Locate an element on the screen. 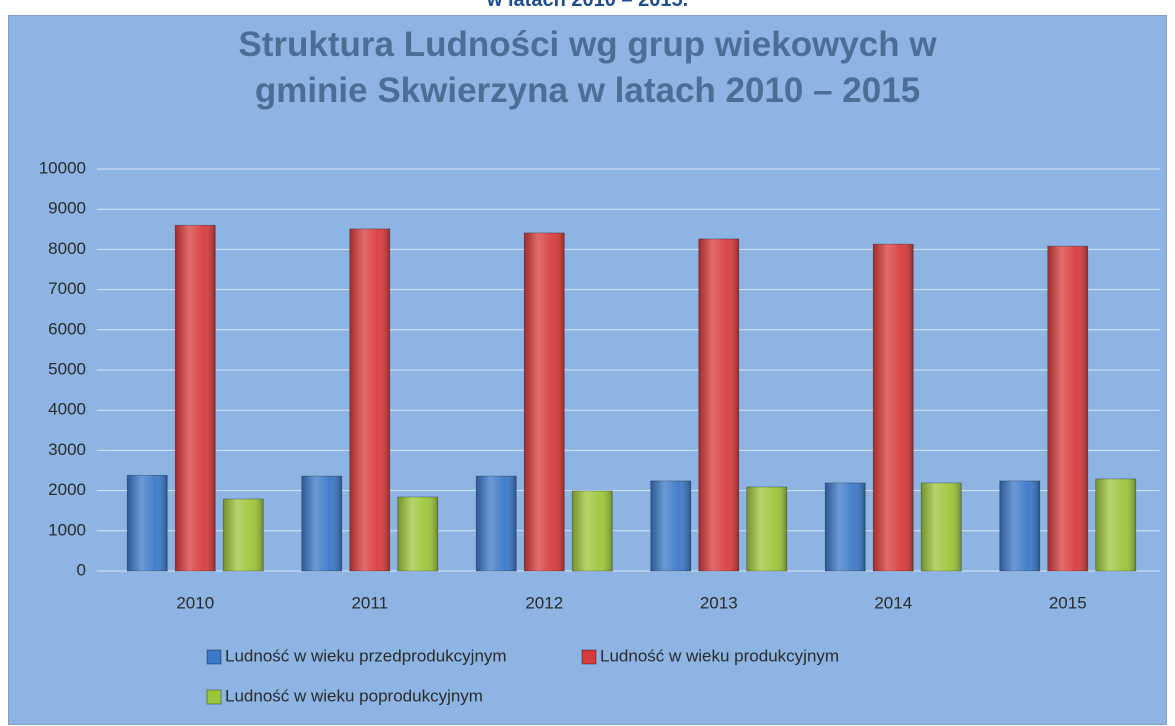  y-tick-label: 1000 is located at coordinates (67, 529).